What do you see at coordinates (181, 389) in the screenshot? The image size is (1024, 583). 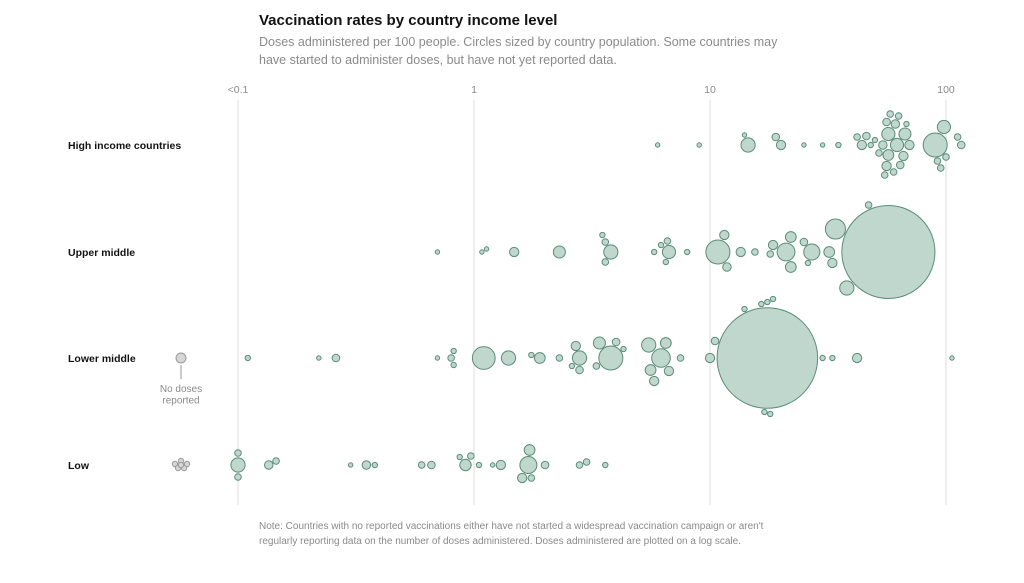 I see `no-dose-label: No doses` at bounding box center [181, 389].